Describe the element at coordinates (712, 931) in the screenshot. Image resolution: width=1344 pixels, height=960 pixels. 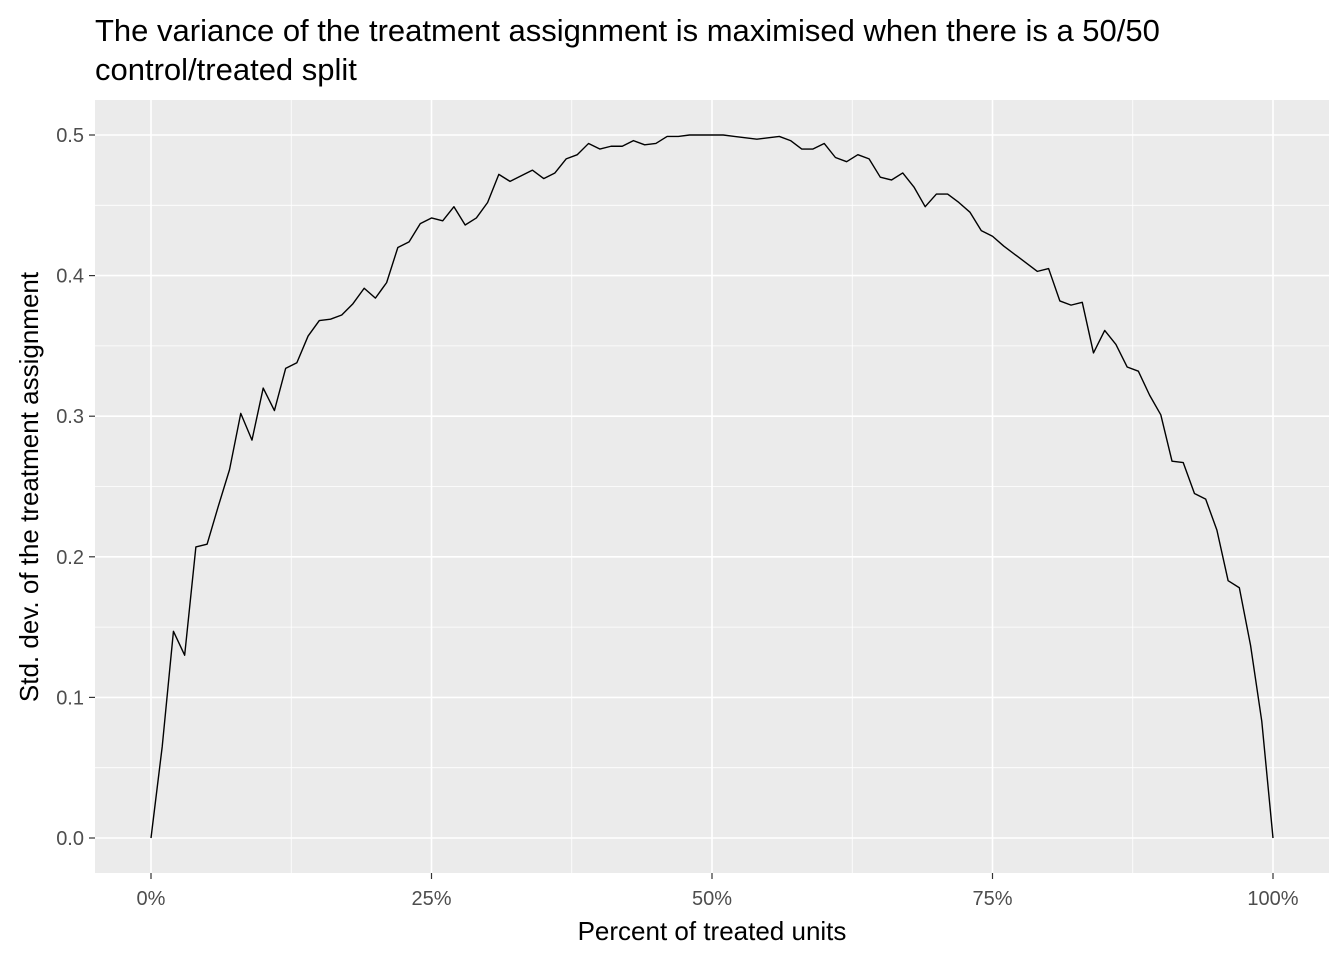
I see `x-axis-title: Percent of treated units` at that location.